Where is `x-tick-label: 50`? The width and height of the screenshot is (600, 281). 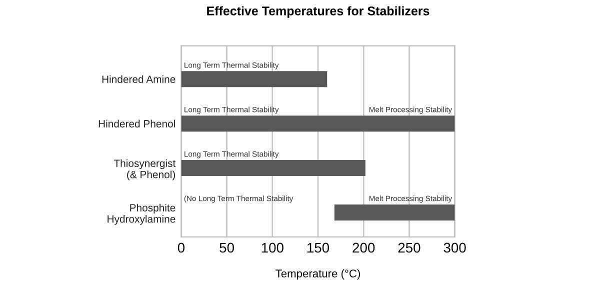
x-tick-label: 50 is located at coordinates (227, 247).